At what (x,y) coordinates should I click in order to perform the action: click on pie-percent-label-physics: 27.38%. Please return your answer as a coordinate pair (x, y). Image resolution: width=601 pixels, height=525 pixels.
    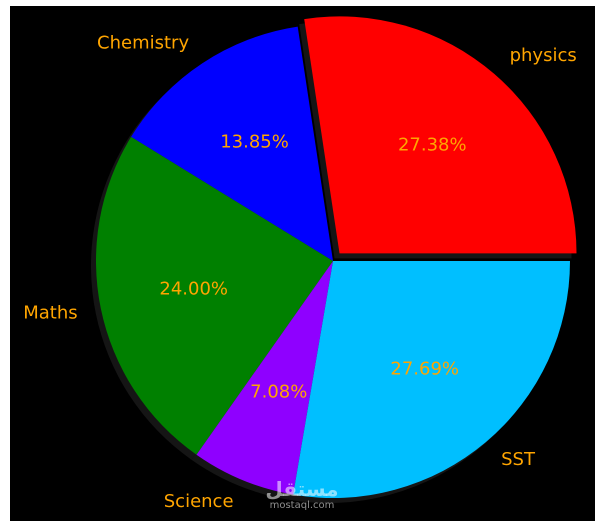
    Looking at the image, I should click on (432, 145).